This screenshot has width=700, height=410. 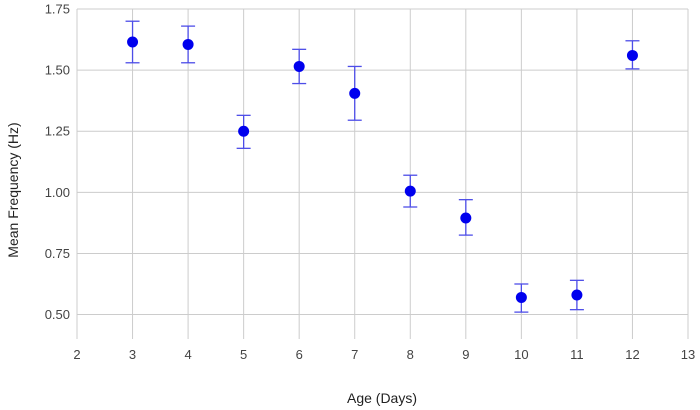 What do you see at coordinates (187, 354) in the screenshot?
I see `x-tick-label: 4` at bounding box center [187, 354].